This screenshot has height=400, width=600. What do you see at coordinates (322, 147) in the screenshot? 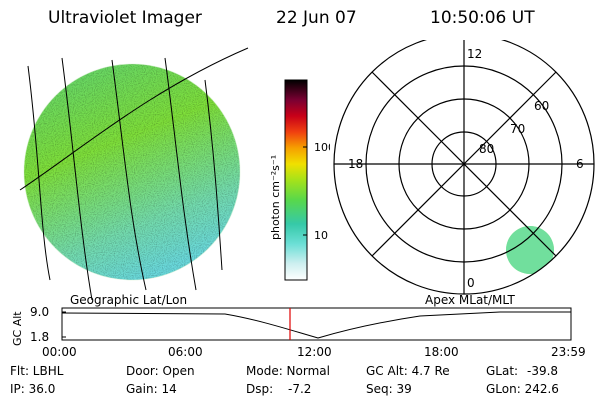
I see `colorbar-tick-100: 100` at bounding box center [322, 147].